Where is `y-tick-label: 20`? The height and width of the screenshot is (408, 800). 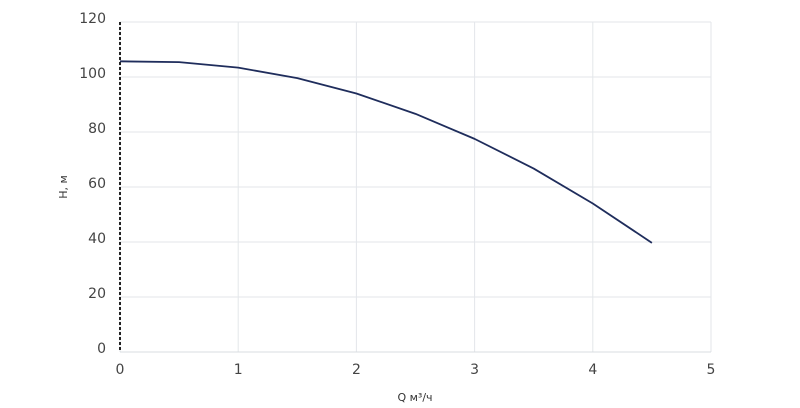 y-tick-label: 20 is located at coordinates (97, 294).